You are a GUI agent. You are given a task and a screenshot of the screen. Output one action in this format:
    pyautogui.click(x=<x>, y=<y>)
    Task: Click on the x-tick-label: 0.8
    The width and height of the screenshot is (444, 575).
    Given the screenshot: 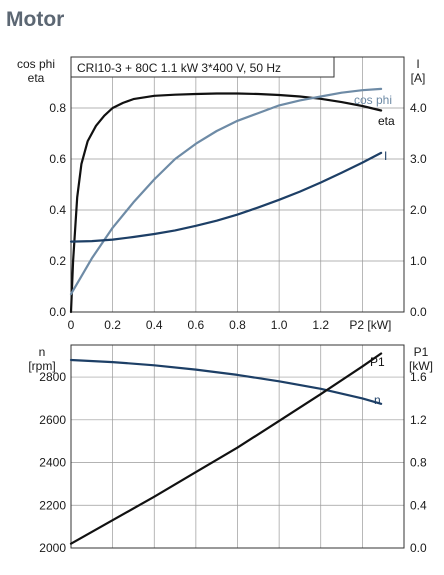 What is the action you would take?
    pyautogui.click(x=237, y=325)
    